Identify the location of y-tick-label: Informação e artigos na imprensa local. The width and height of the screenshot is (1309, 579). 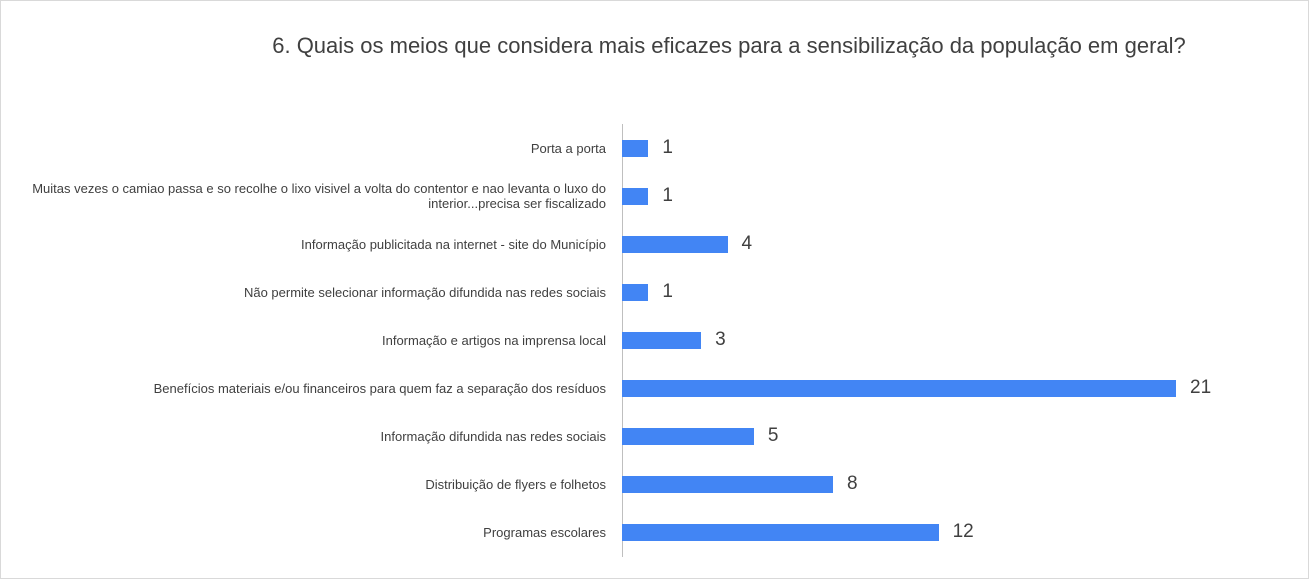
(493, 340).